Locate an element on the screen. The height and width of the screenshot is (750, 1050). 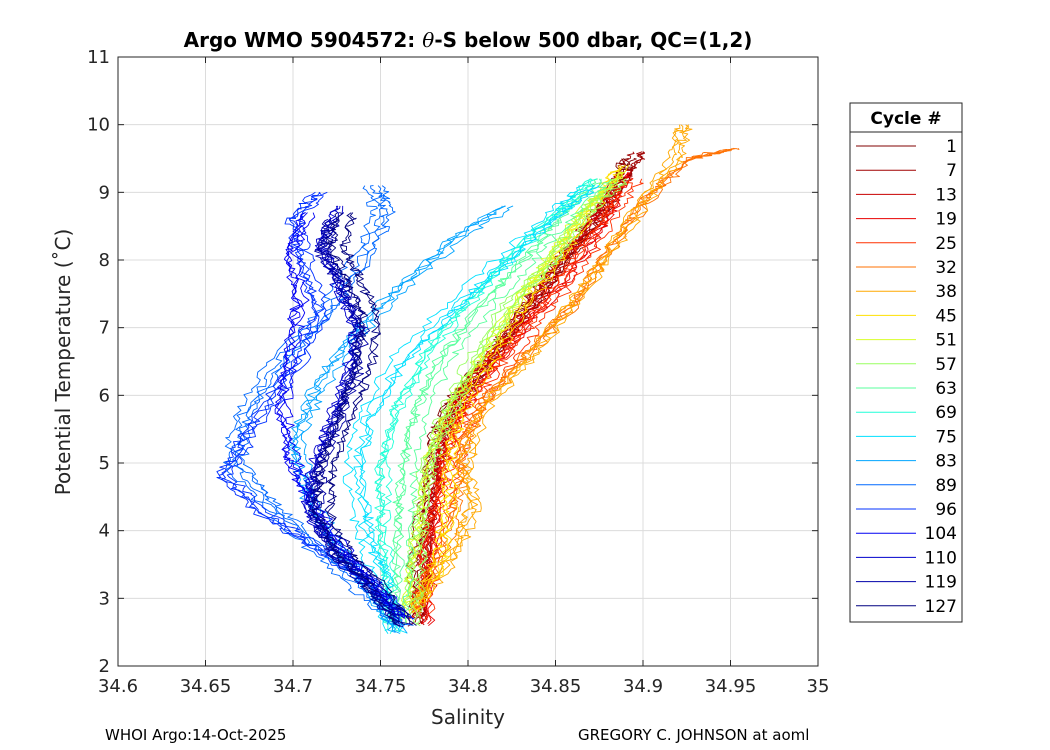
legend-label-104: 104 is located at coordinates (941, 534).